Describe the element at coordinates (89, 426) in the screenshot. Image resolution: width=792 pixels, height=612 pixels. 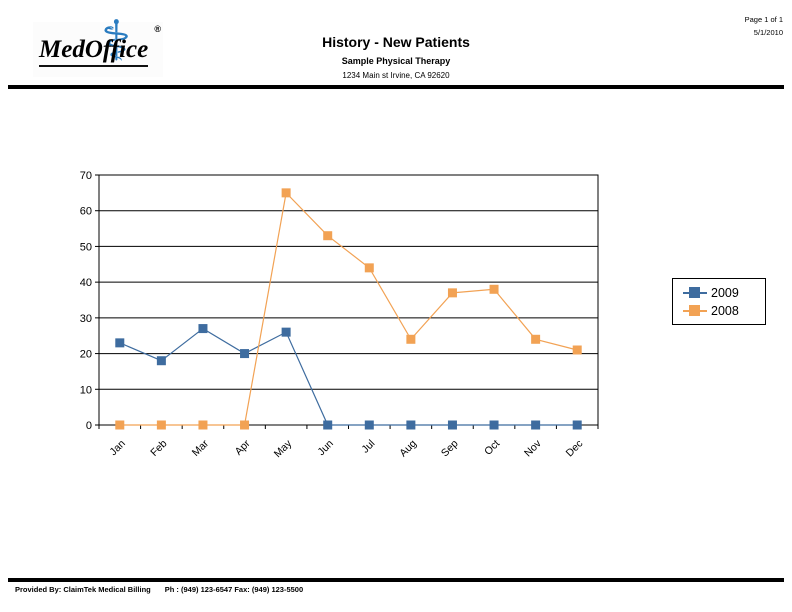
I see `y-tick-label: 0` at that location.